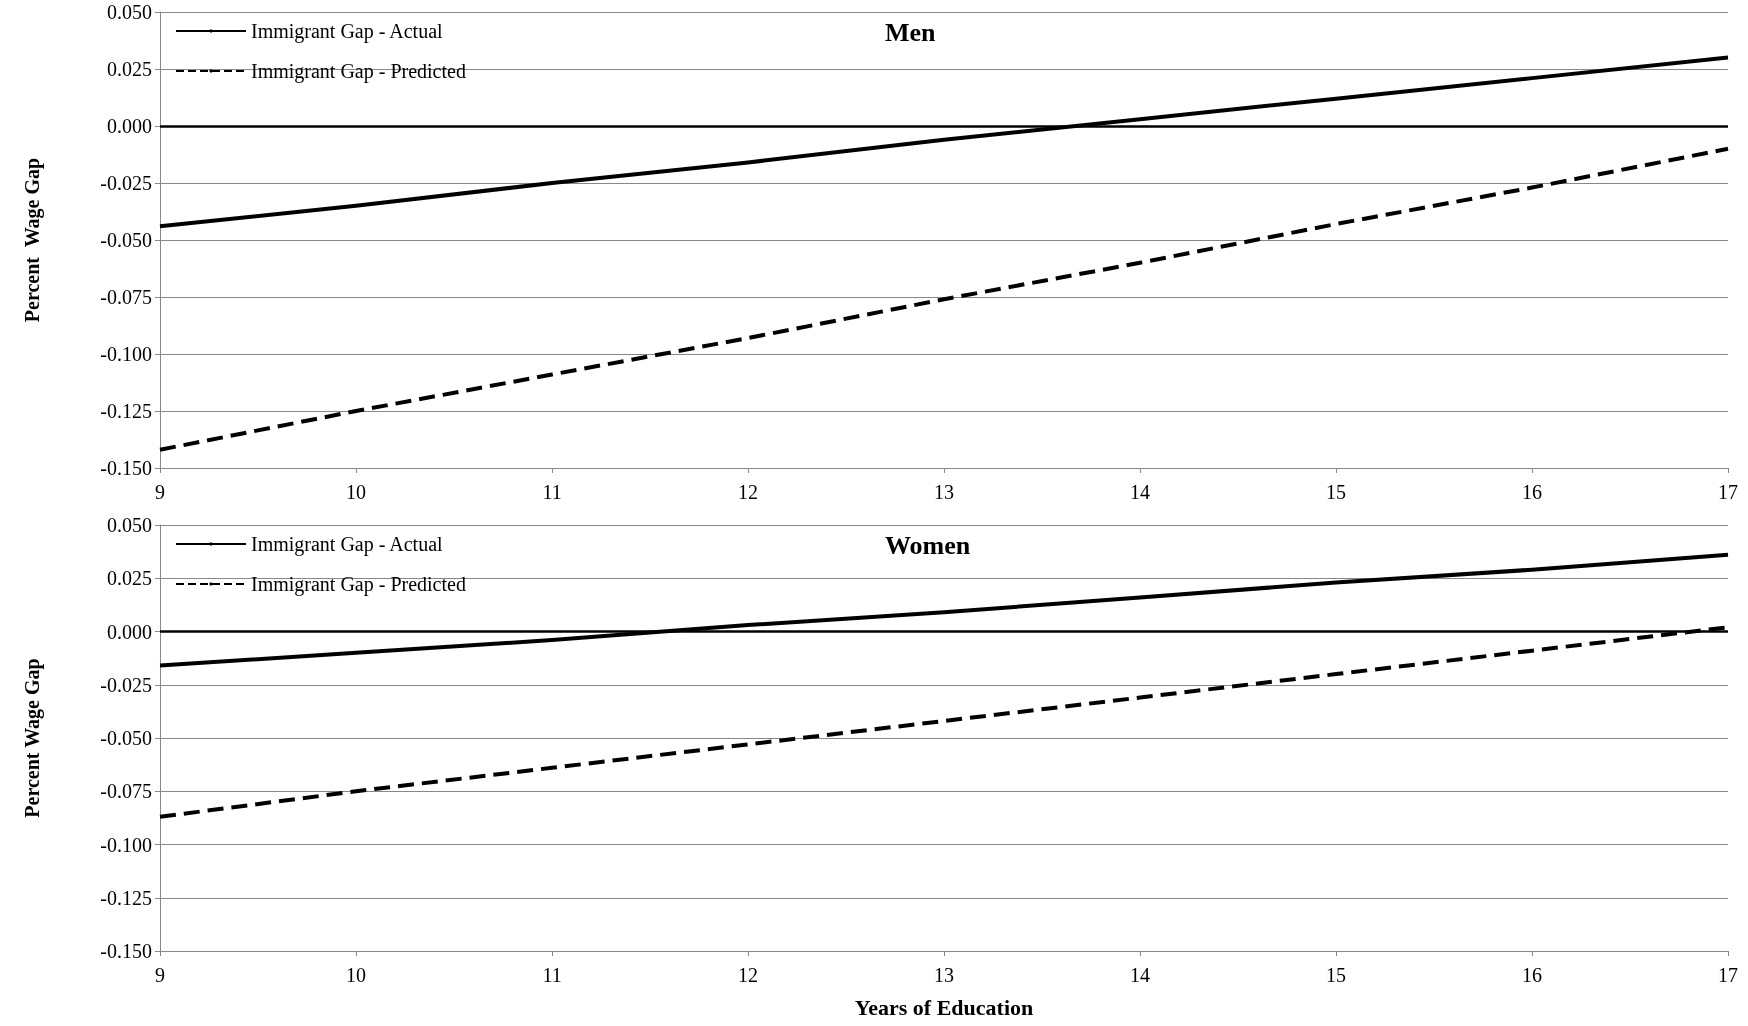  What do you see at coordinates (911, 32) in the screenshot?
I see `chart-title: Men` at bounding box center [911, 32].